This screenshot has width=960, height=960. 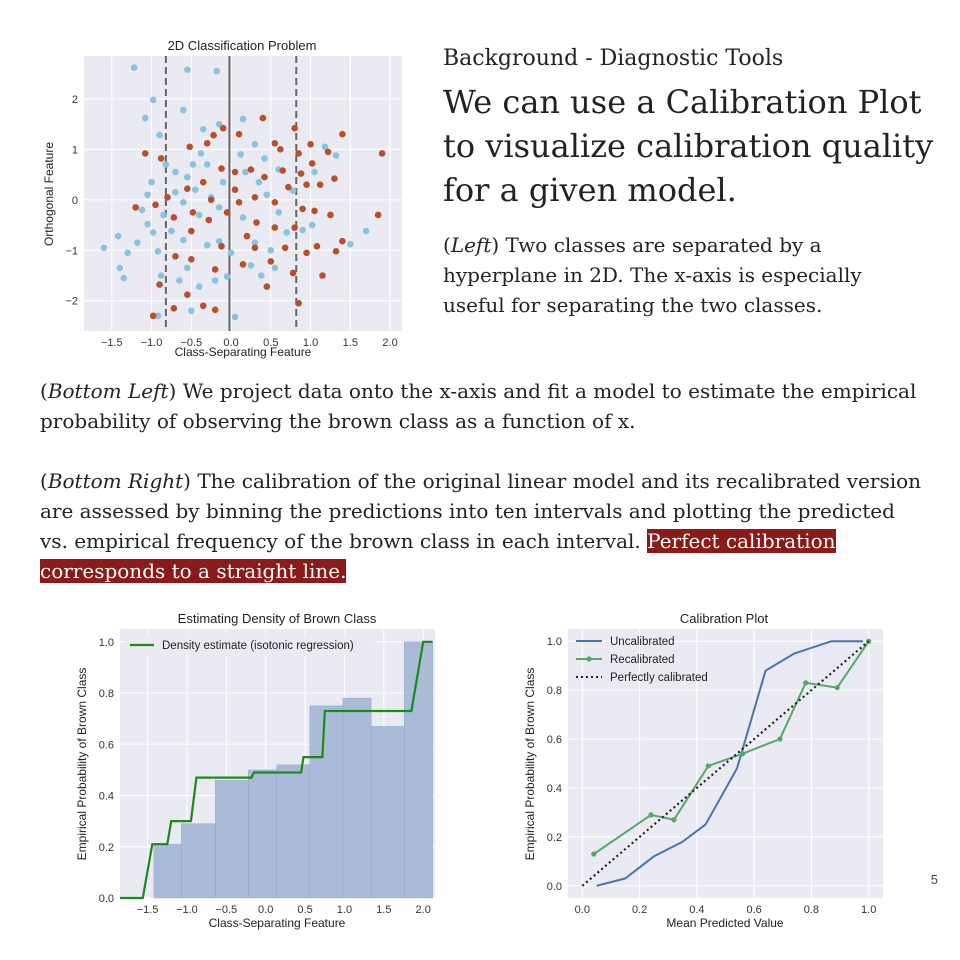 What do you see at coordinates (187, 910) in the screenshot?
I see `density-xtick-label: −1.0` at bounding box center [187, 910].